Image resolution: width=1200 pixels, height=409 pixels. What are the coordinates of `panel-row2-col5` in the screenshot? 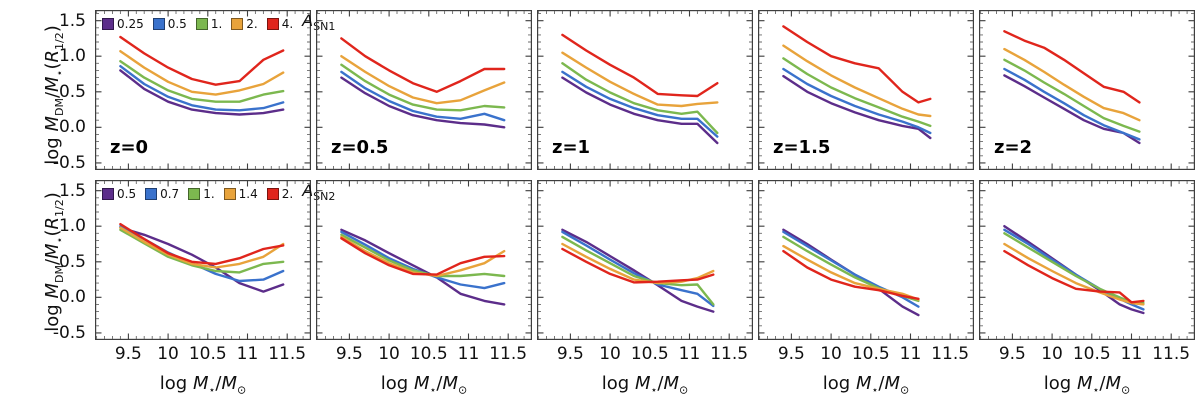 It's located at (1087, 260).